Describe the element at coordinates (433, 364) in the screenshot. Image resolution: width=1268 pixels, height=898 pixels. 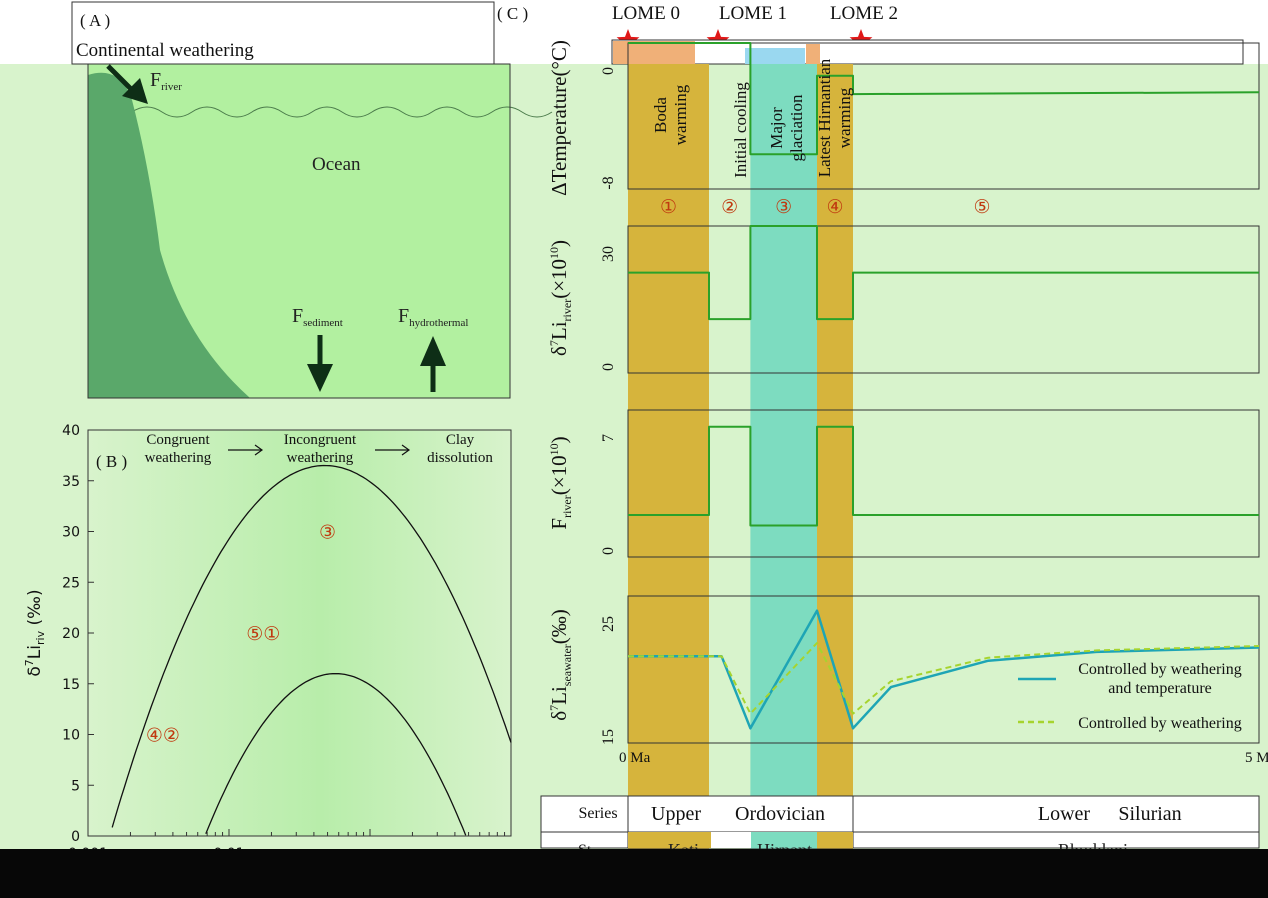
I see `hydrothermal-flux-arrow` at that location.